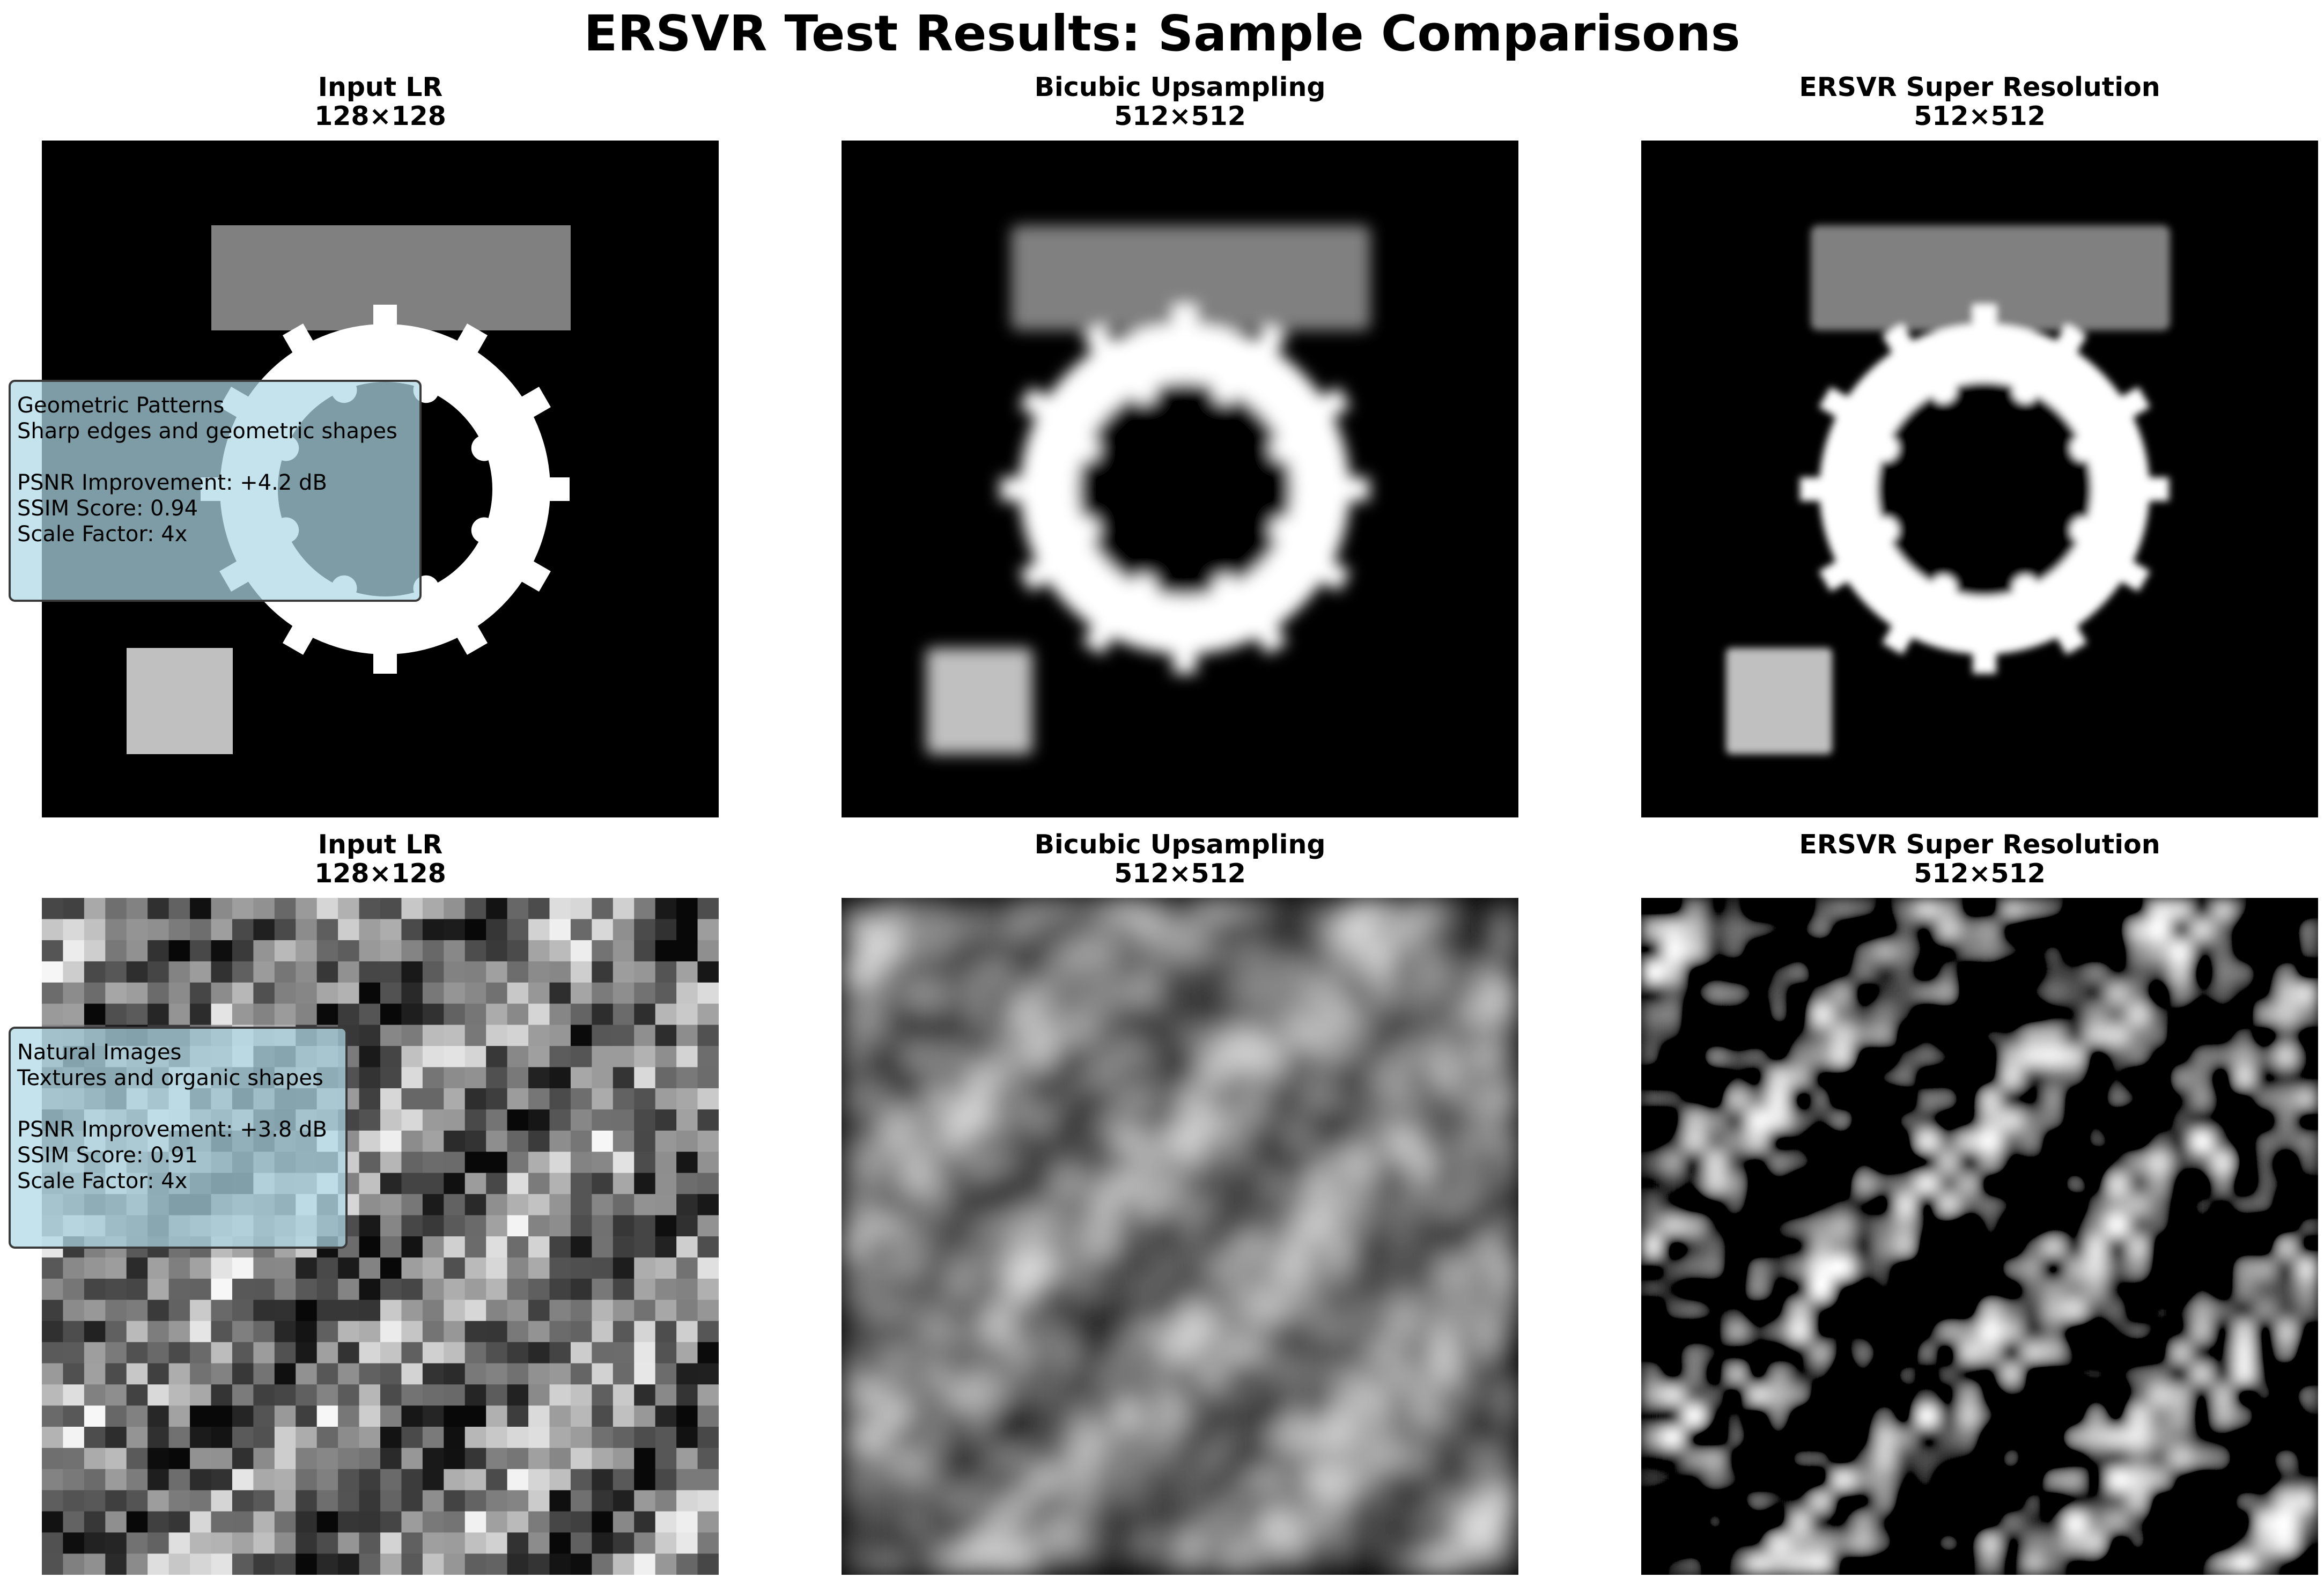 The image size is (2324, 1585). What do you see at coordinates (207, 431) in the screenshot?
I see `info-description: Sharp edges and geometric shapes` at bounding box center [207, 431].